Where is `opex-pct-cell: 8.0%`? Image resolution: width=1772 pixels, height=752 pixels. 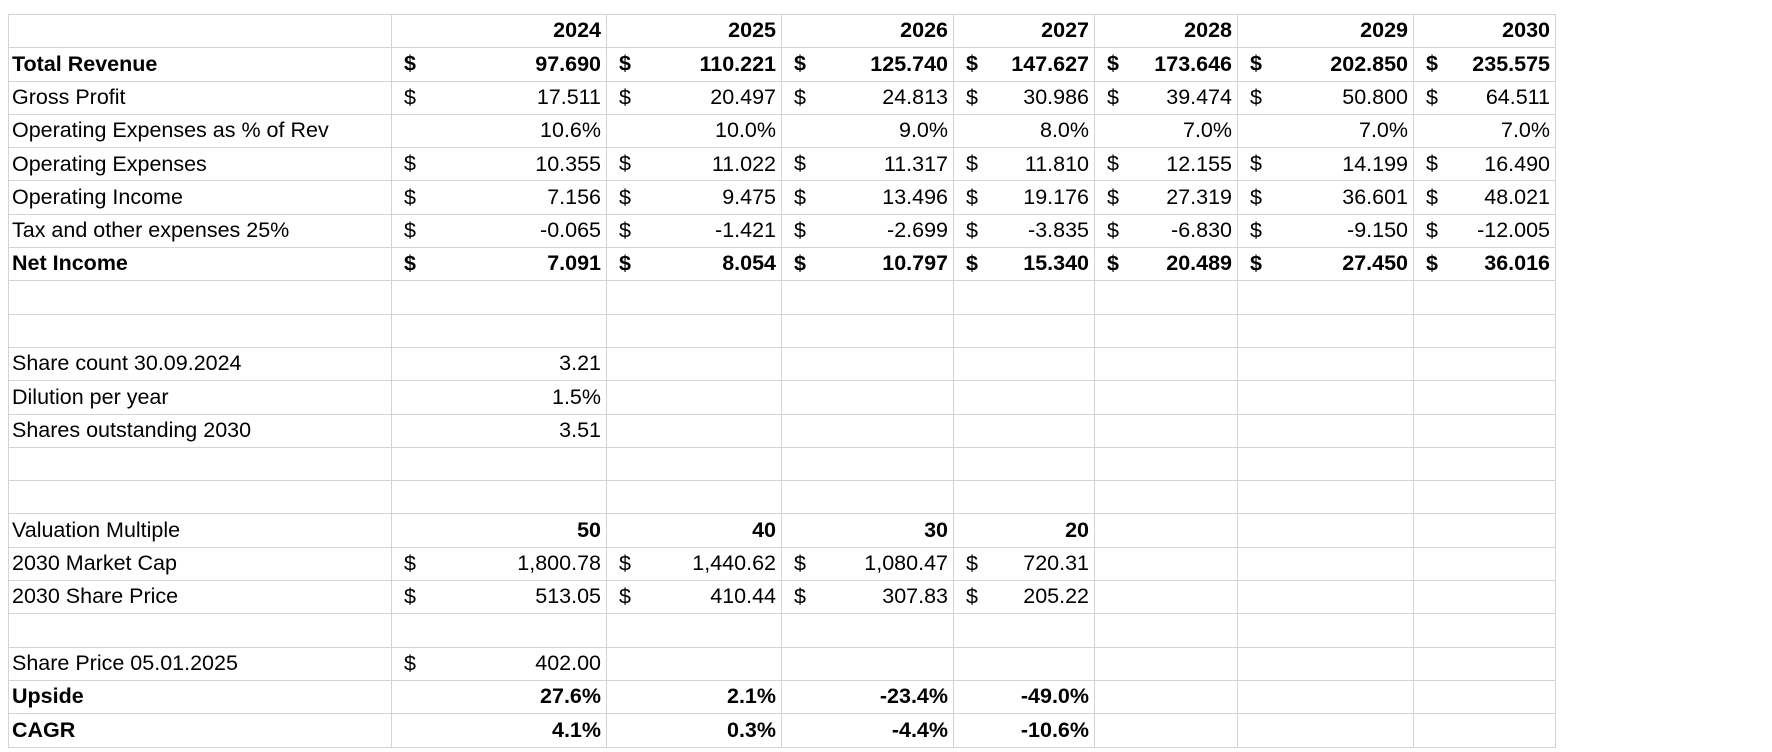 opex-pct-cell: 8.0% is located at coordinates (1024, 131).